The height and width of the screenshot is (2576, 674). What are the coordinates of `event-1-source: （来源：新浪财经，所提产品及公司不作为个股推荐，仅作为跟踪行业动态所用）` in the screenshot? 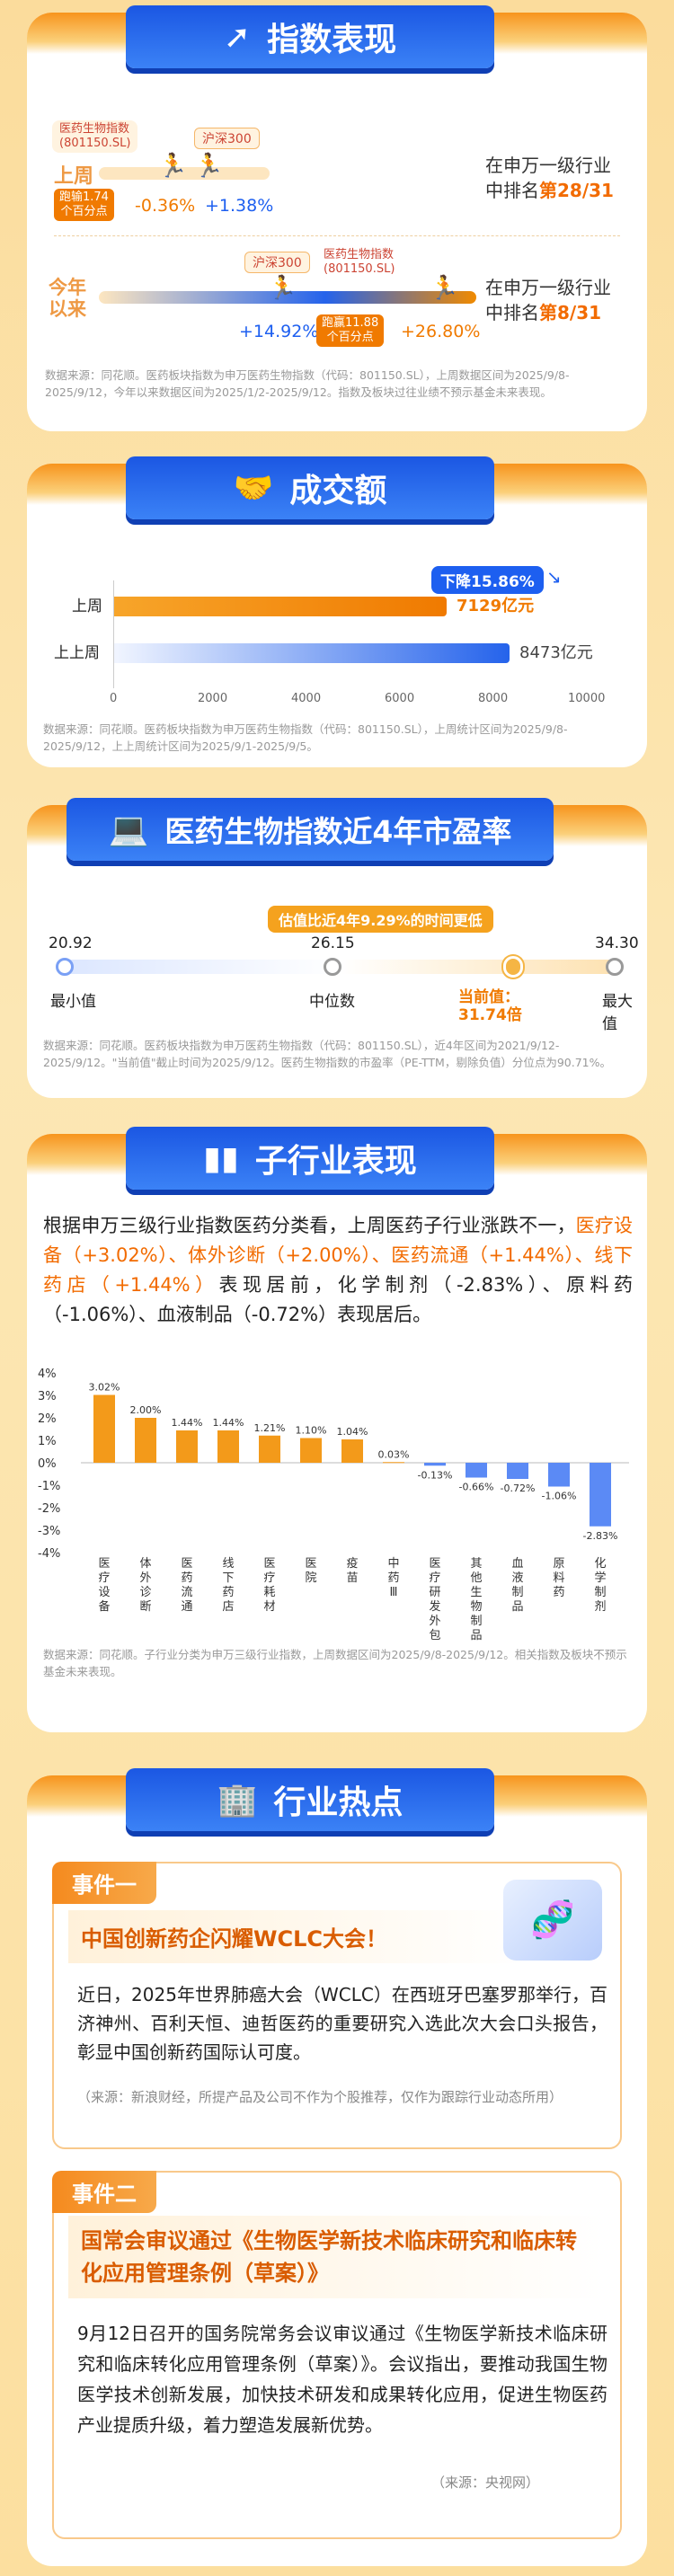 It's located at (320, 2097).